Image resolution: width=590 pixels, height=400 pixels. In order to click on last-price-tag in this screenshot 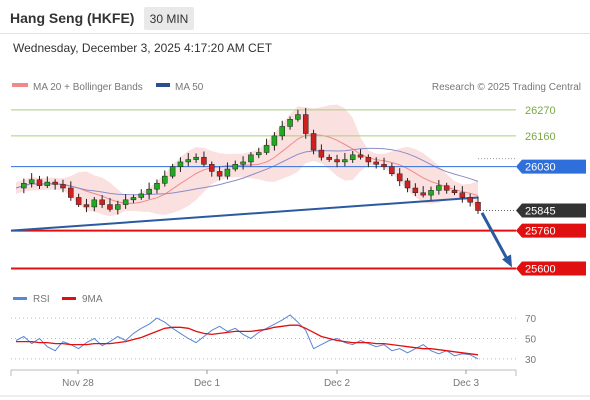, I will do `click(551, 210)`.